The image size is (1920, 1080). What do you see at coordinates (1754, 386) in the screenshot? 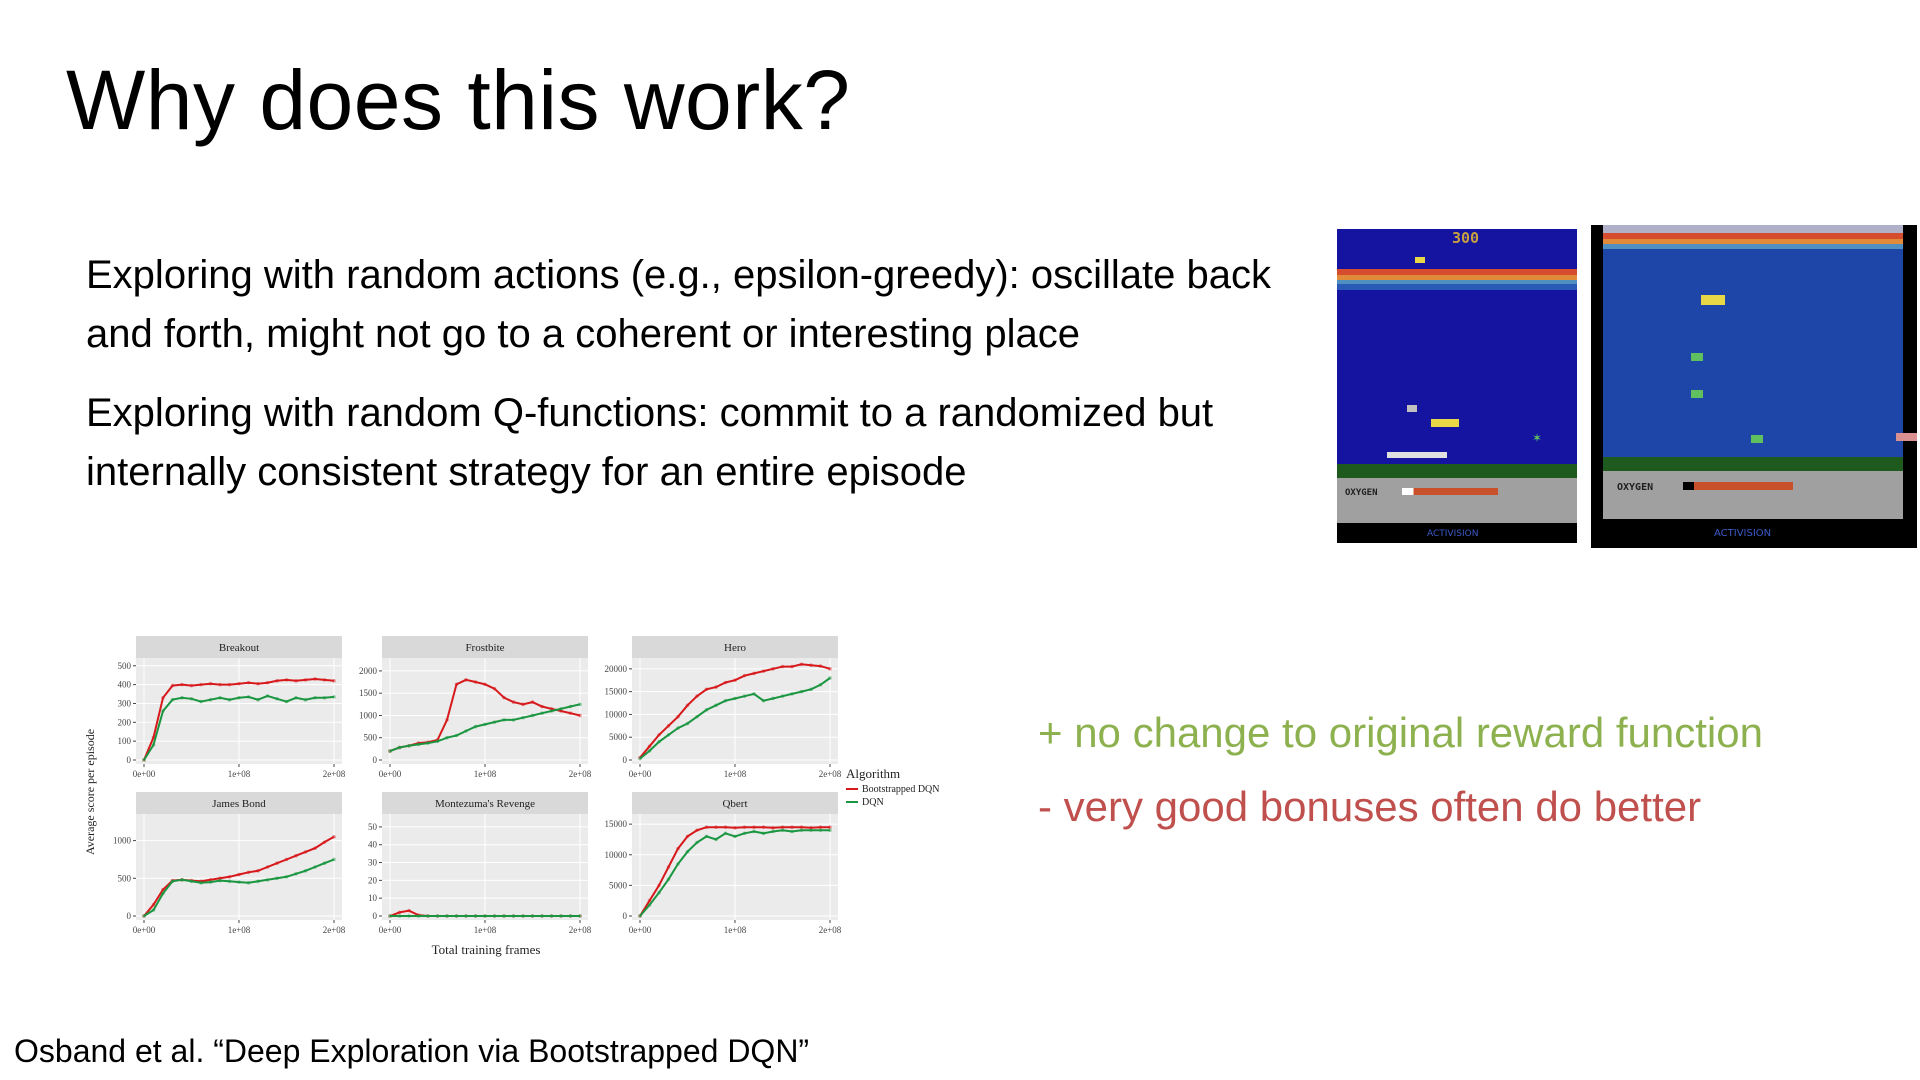
I see `game-screenshot-2: OXYGEN ACTIVISION` at bounding box center [1754, 386].